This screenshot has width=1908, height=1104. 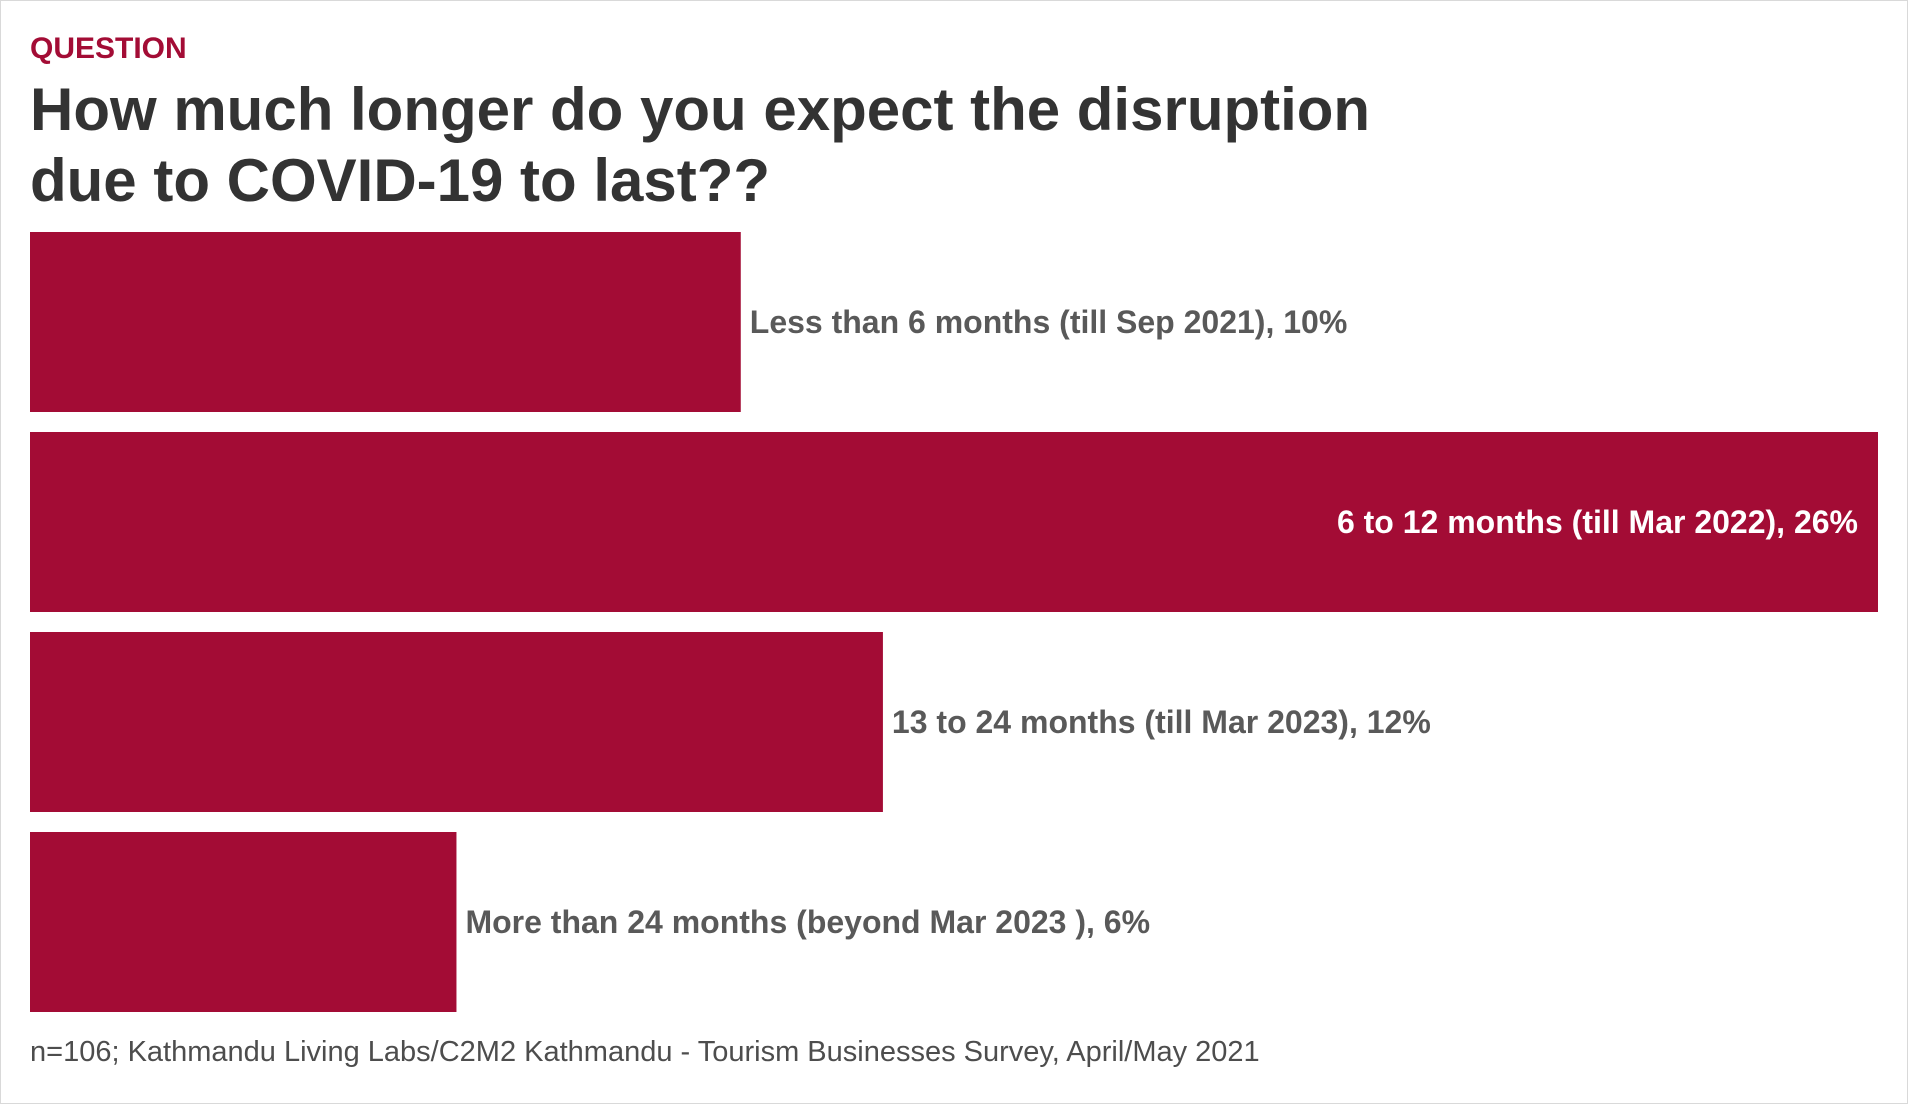 I want to click on bar-label-1: Less than 6 months (till Sep 2021), 10%, so click(x=1049, y=322).